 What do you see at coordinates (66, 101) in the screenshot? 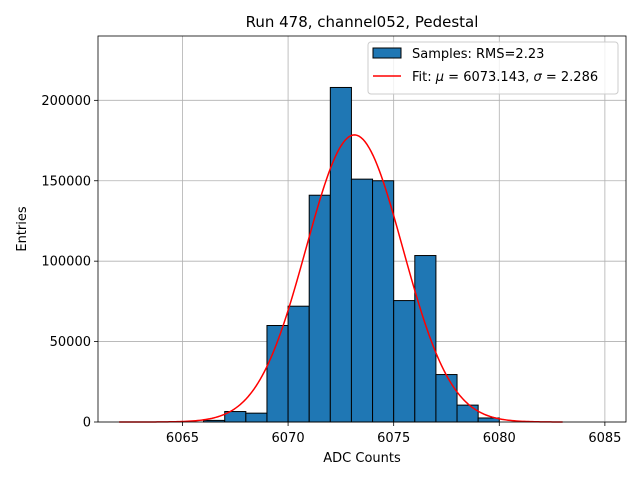
I see `y-tick-label: 200000` at bounding box center [66, 101].